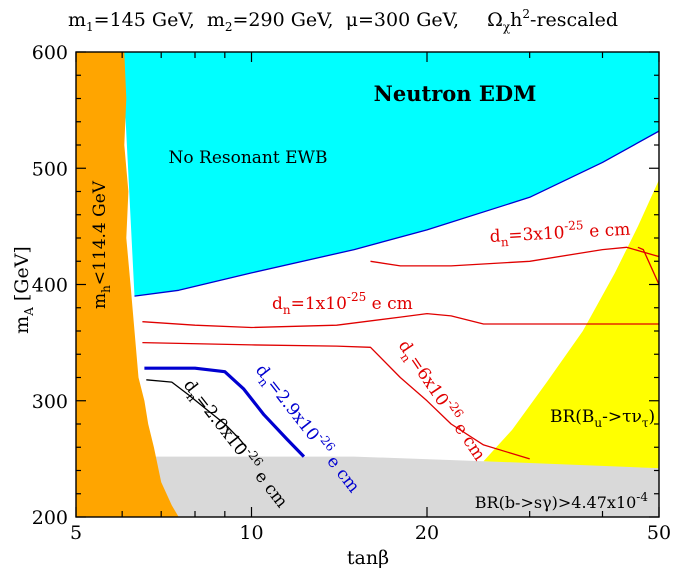 This screenshot has width=686, height=572. Describe the element at coordinates (368, 558) in the screenshot. I see `x-axis-label: tanβ` at that location.